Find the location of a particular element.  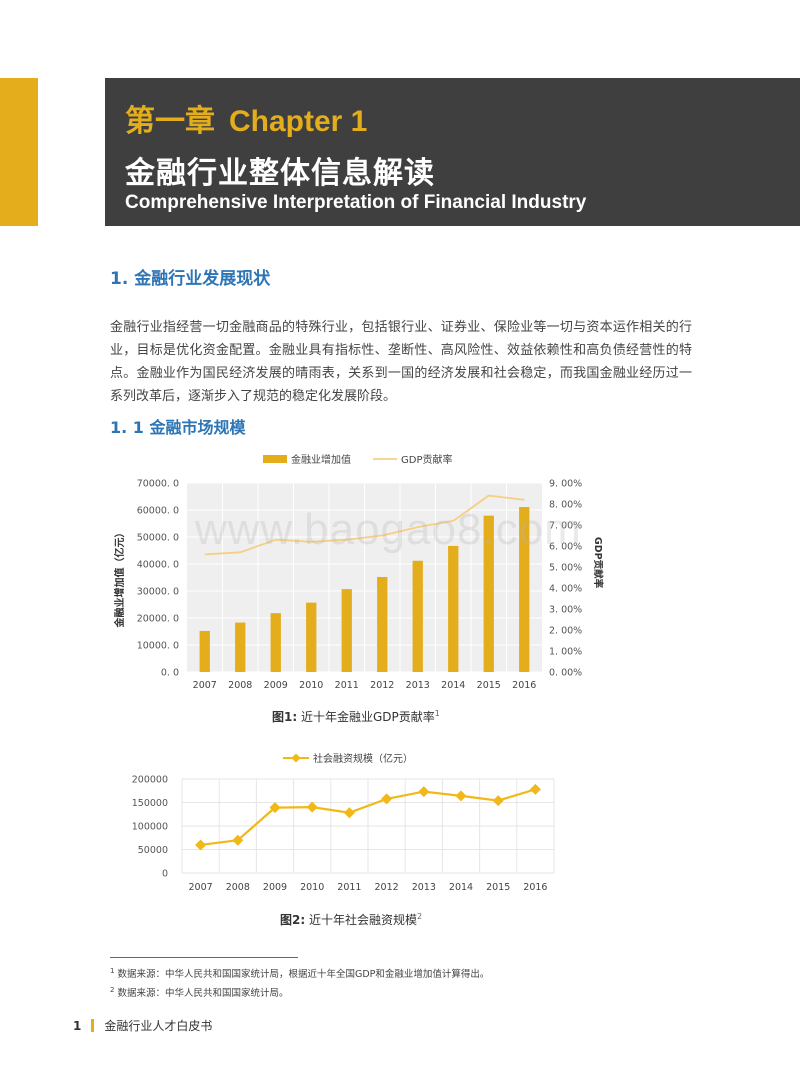

gdp-contribution-line is located at coordinates (364, 525).